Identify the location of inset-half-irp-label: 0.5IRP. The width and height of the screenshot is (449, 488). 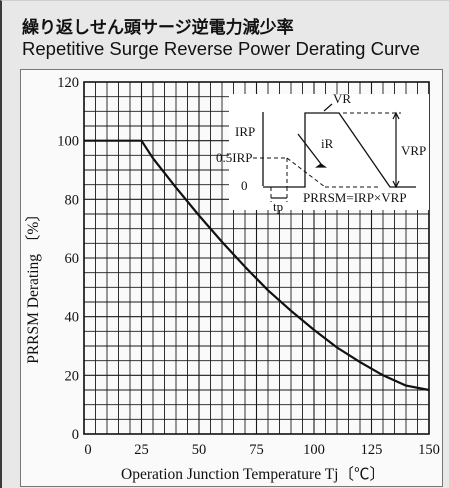
(234, 157).